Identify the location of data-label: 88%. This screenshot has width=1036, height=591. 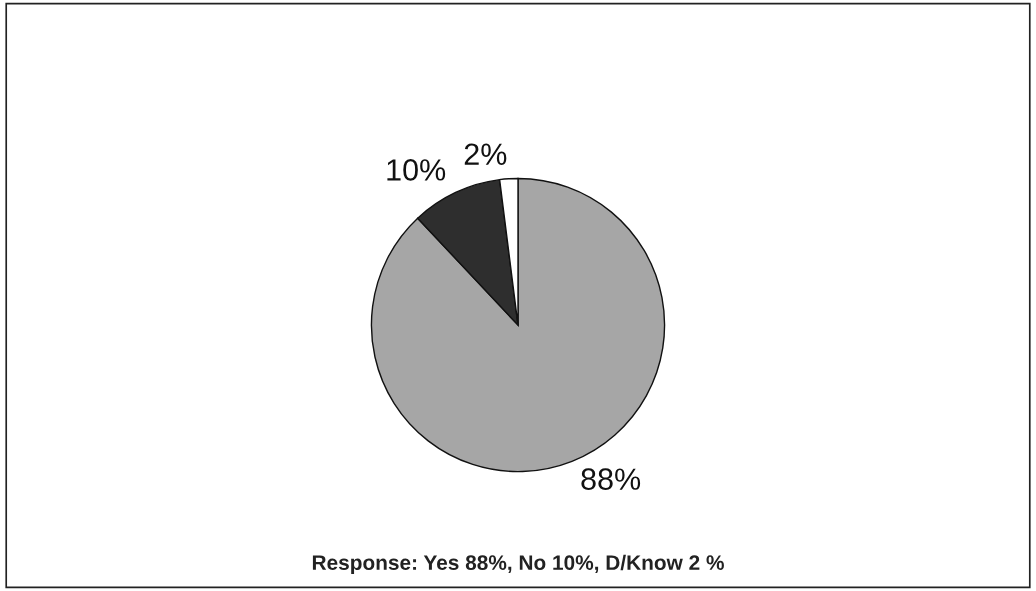
(611, 479).